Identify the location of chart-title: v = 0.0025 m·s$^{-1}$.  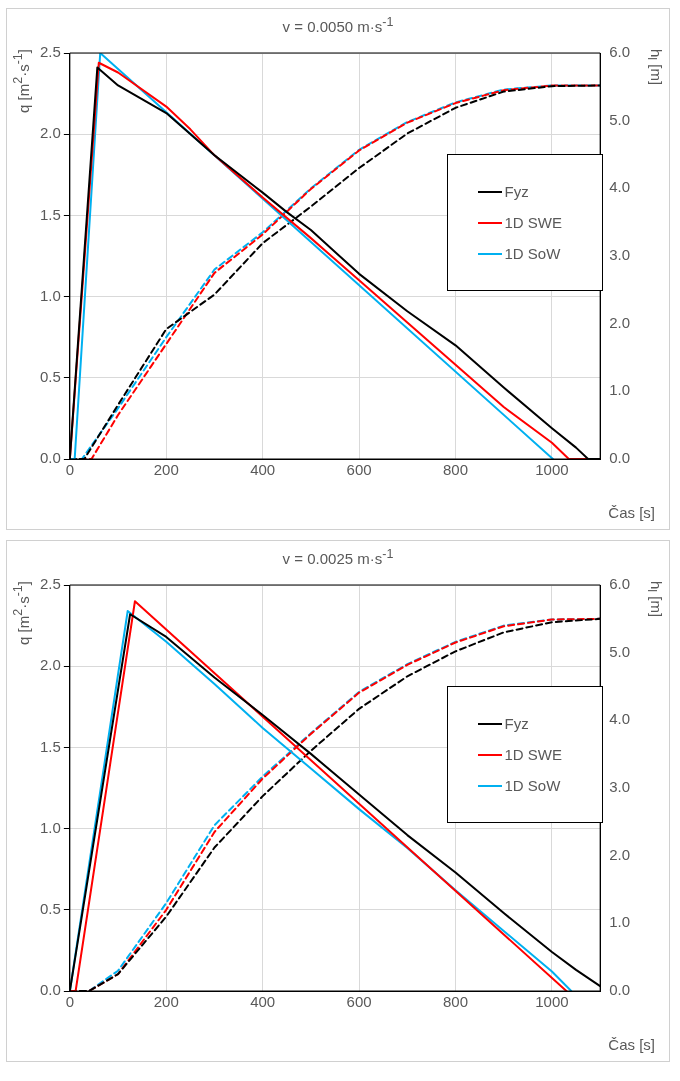
(338, 557).